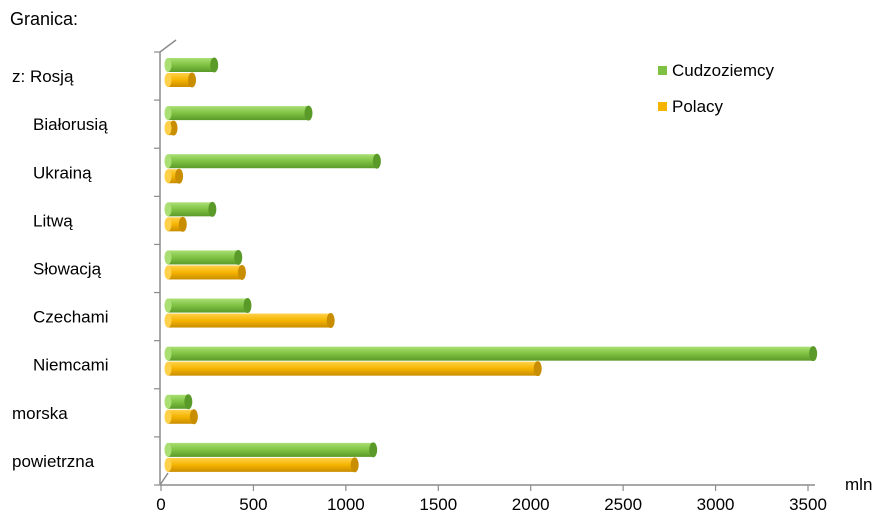  I want to click on x-tick-labels: 0 500 1000 1500 2000 2500 3000 3500, so click(491, 499).